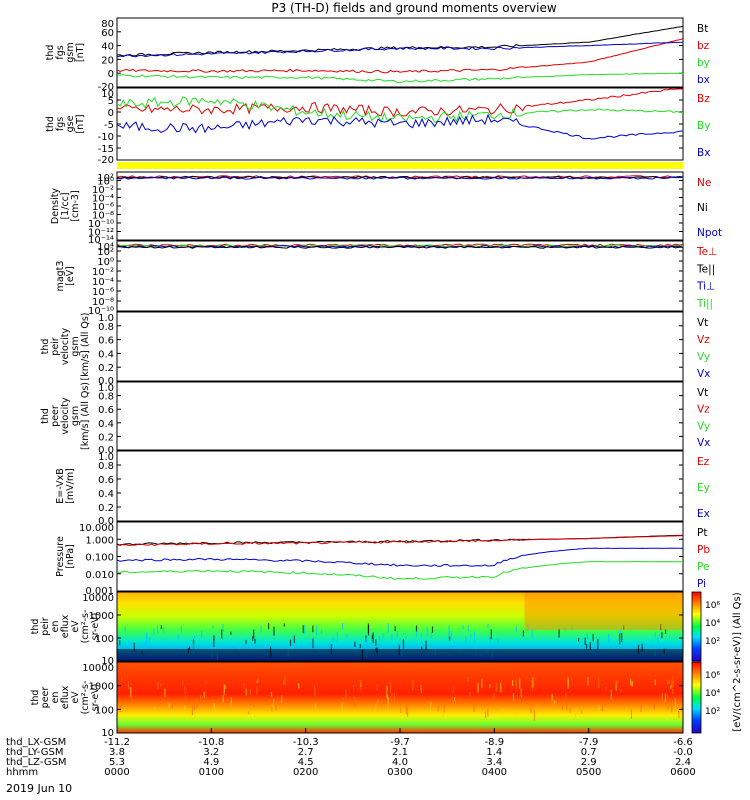 The width and height of the screenshot is (750, 800). What do you see at coordinates (705, 269) in the screenshot?
I see `legend-Te||: Te||` at bounding box center [705, 269].